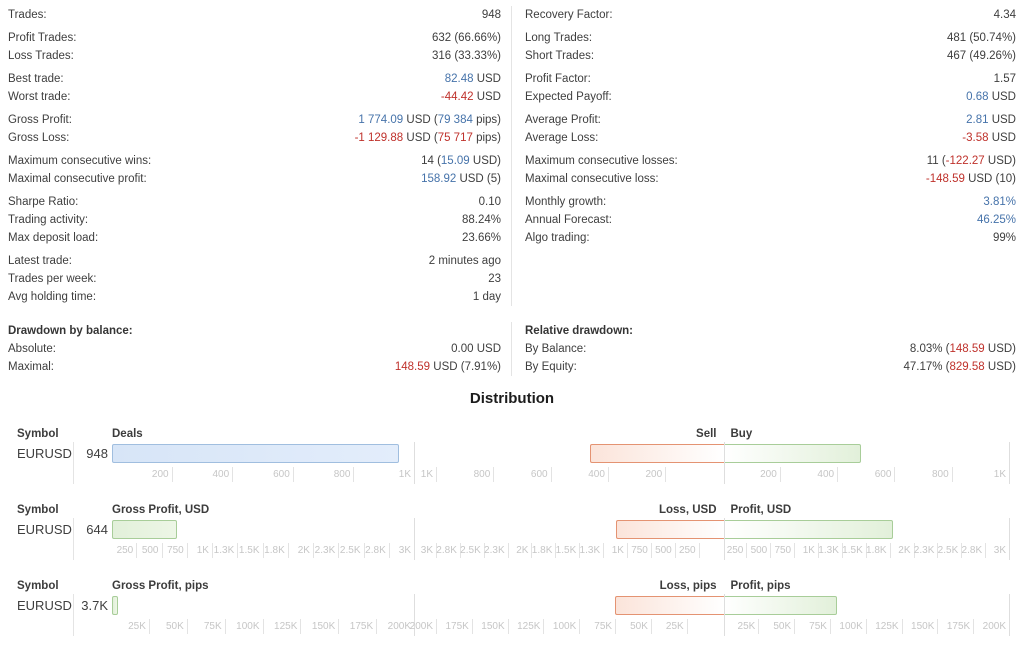 This screenshot has height=645, width=1024. What do you see at coordinates (263, 615) in the screenshot?
I see `gross-profit-pips-chart: 25K 50K 75K 100K 125K 150K 175K 200K` at bounding box center [263, 615].